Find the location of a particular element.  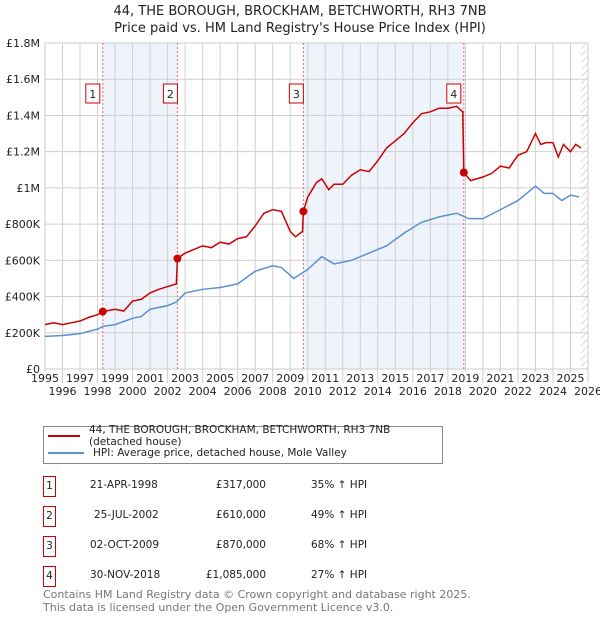

sale-date: 30-NOV-2018 is located at coordinates (125, 575).